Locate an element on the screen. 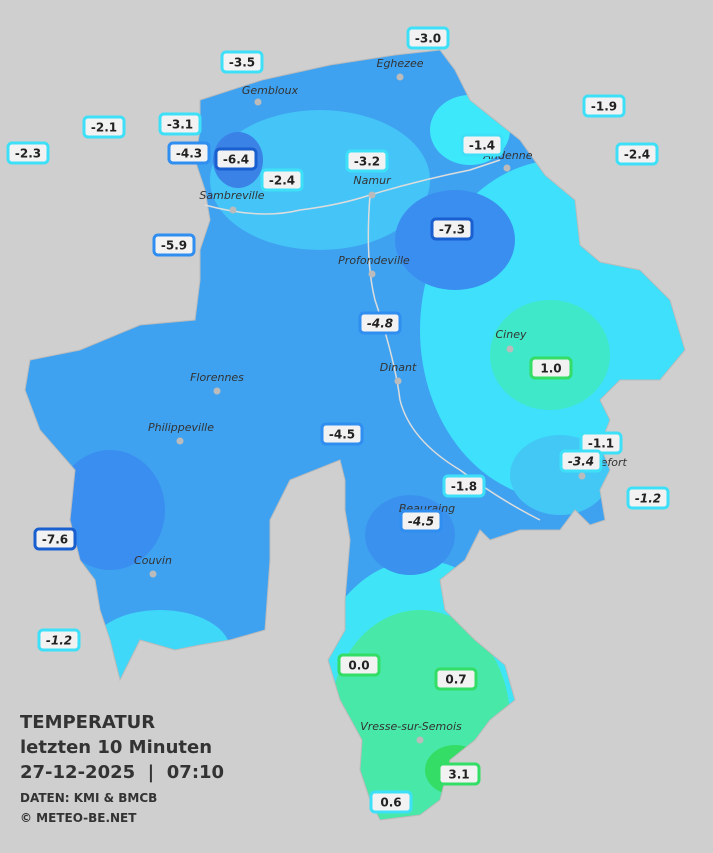 The image size is (713, 853). town-label: Philippeville is located at coordinates (181, 427).